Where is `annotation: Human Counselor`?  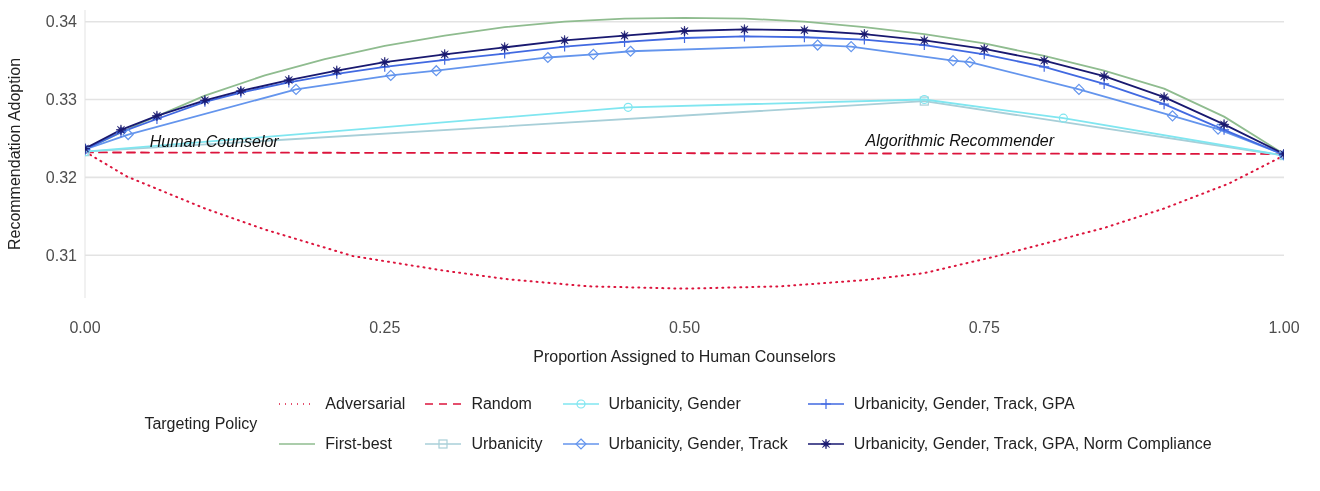
annotation: Human Counselor is located at coordinates (214, 142).